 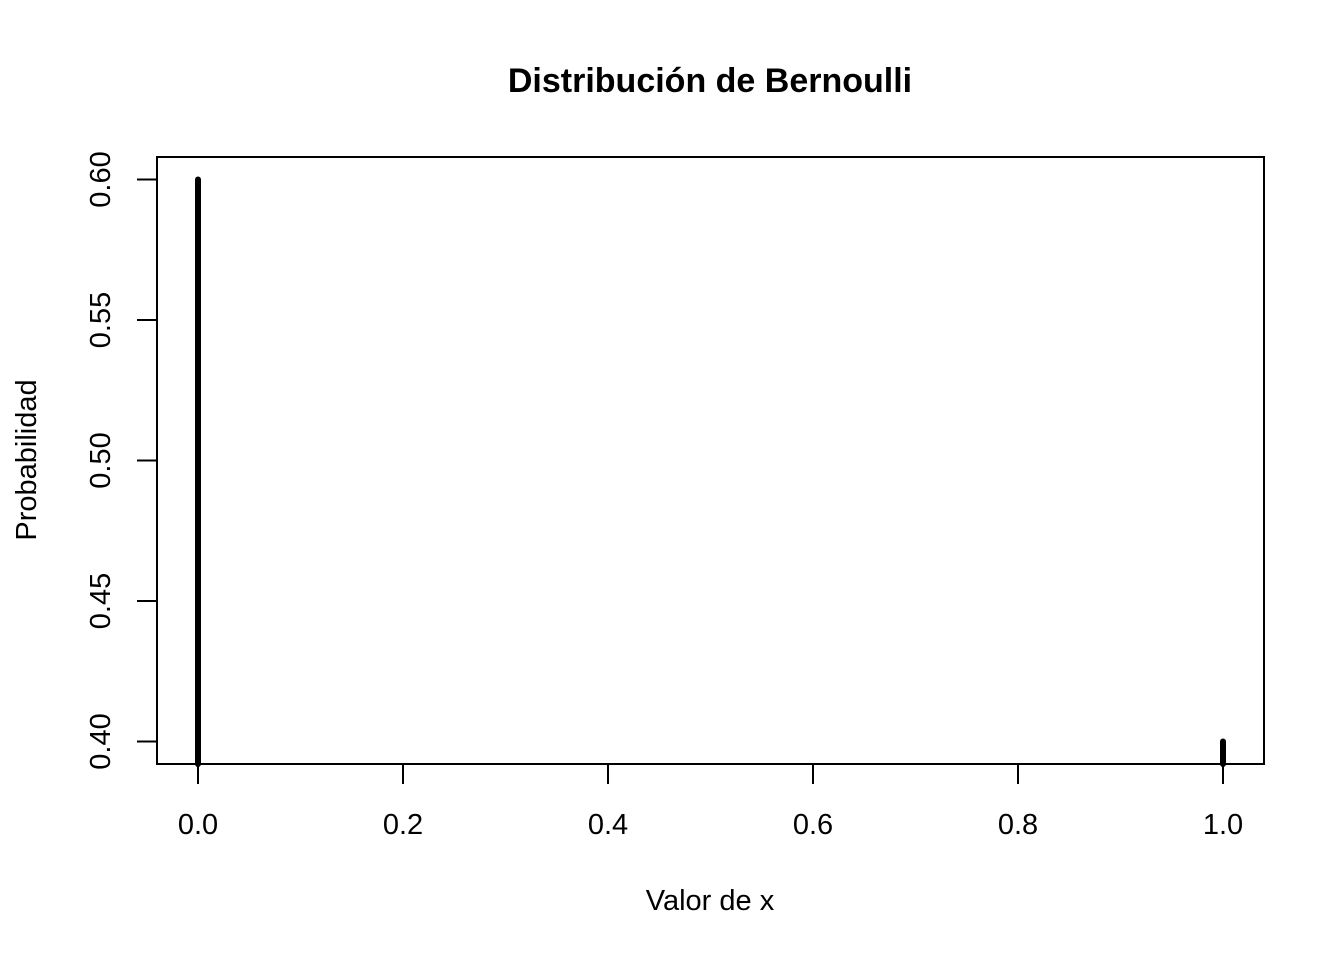 What do you see at coordinates (101, 460) in the screenshot?
I see `y-tick-label: 0.50` at bounding box center [101, 460].